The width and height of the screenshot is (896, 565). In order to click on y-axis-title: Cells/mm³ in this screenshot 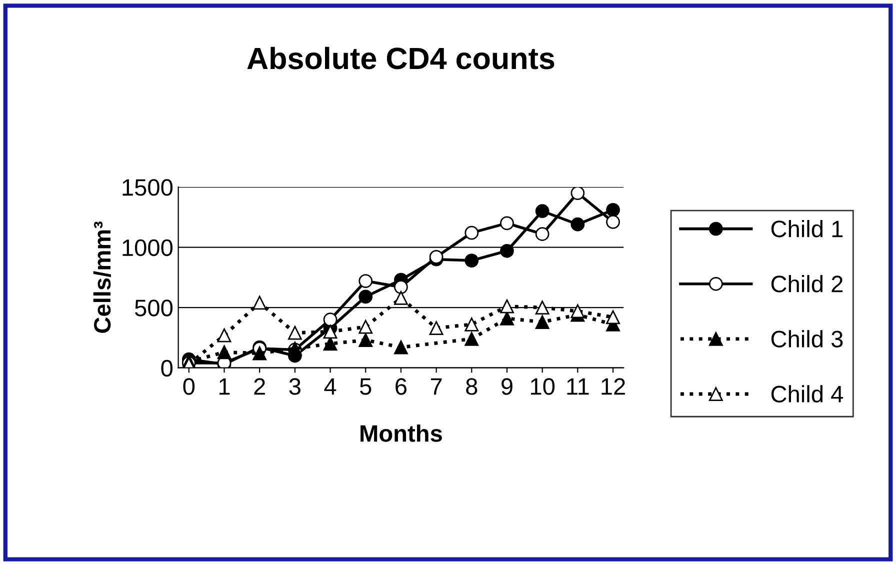, I will do `click(102, 277)`.